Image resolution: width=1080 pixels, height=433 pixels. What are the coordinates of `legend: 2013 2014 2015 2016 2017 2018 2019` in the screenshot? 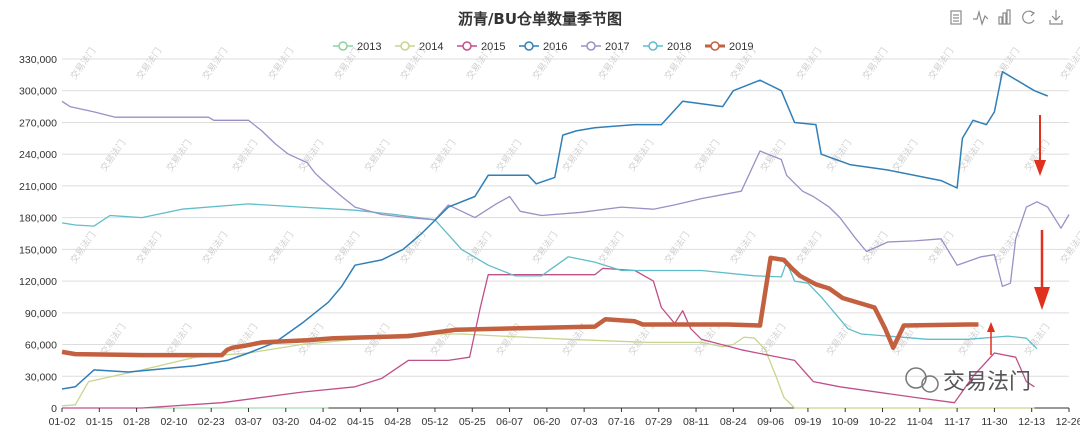 It's located at (543, 47).